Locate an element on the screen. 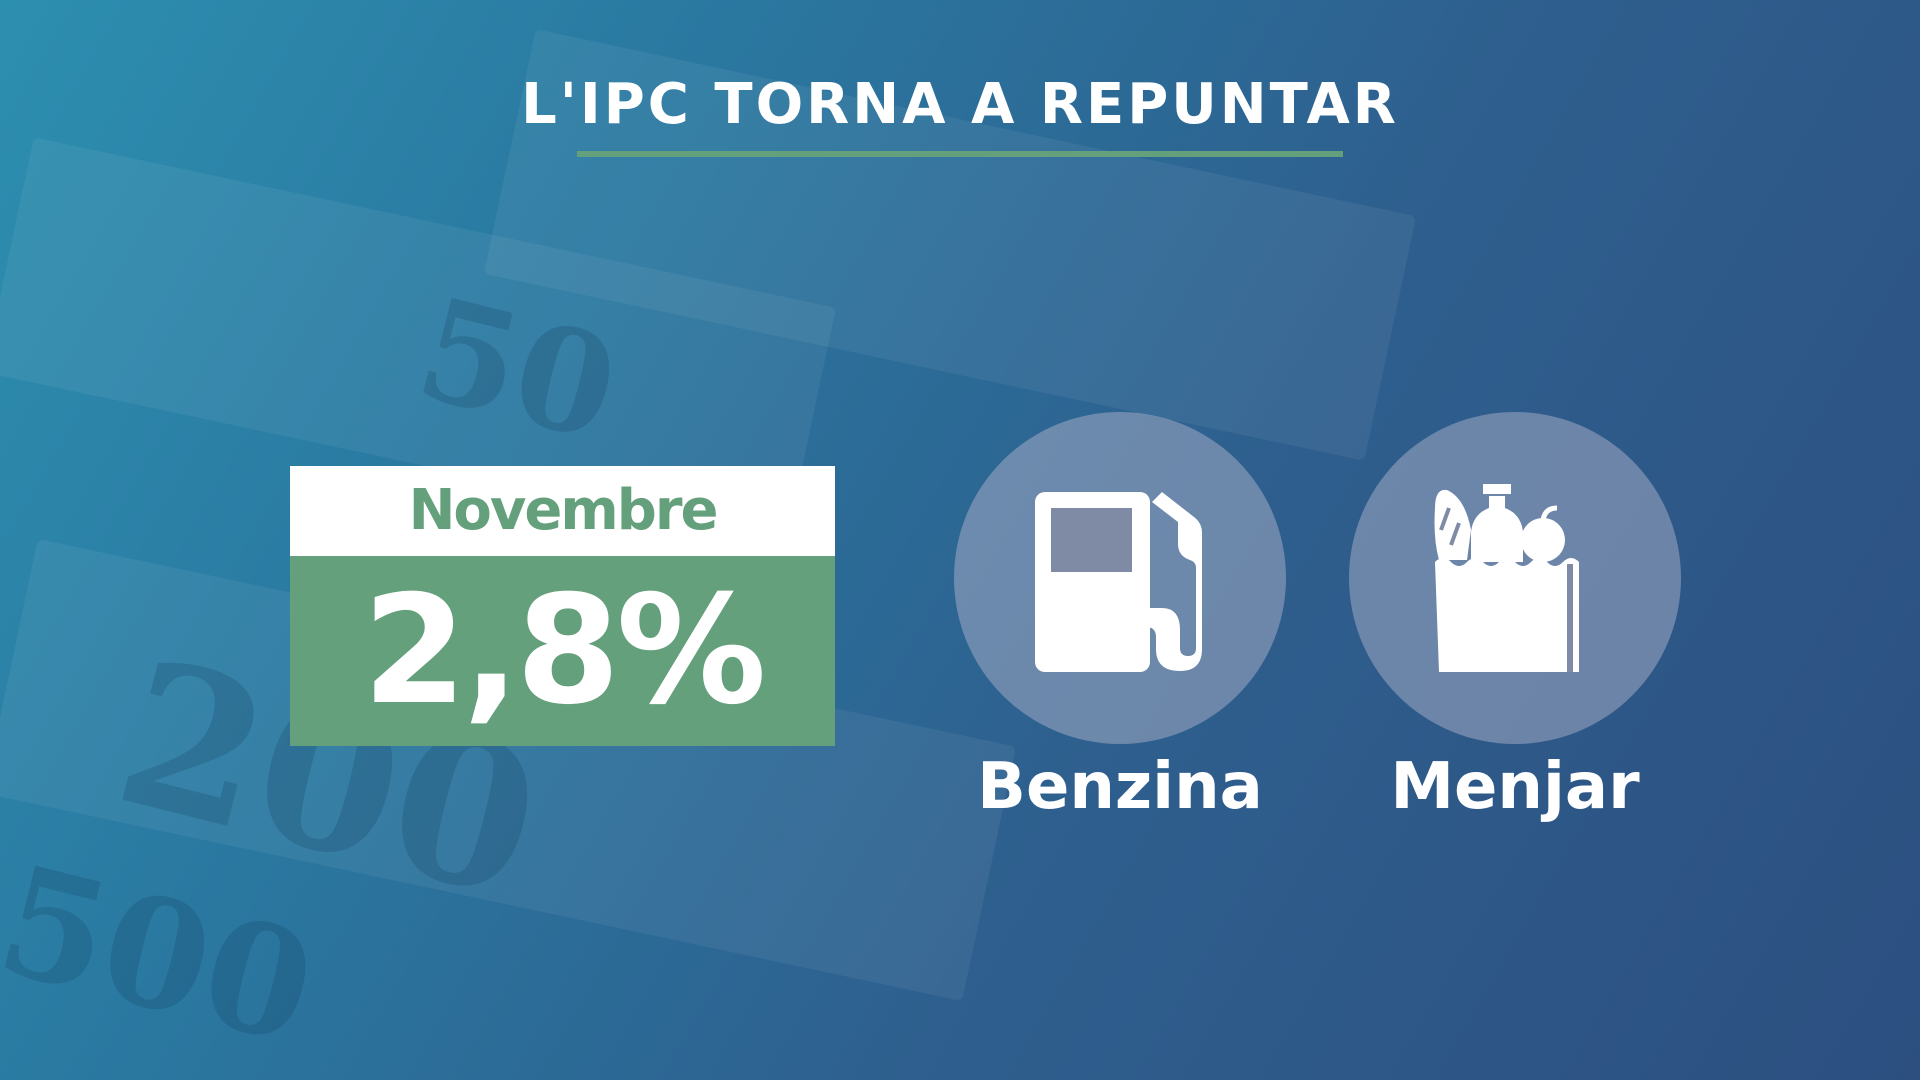 Image resolution: width=1920 pixels, height=1080 pixels. food-circle is located at coordinates (1515, 578).